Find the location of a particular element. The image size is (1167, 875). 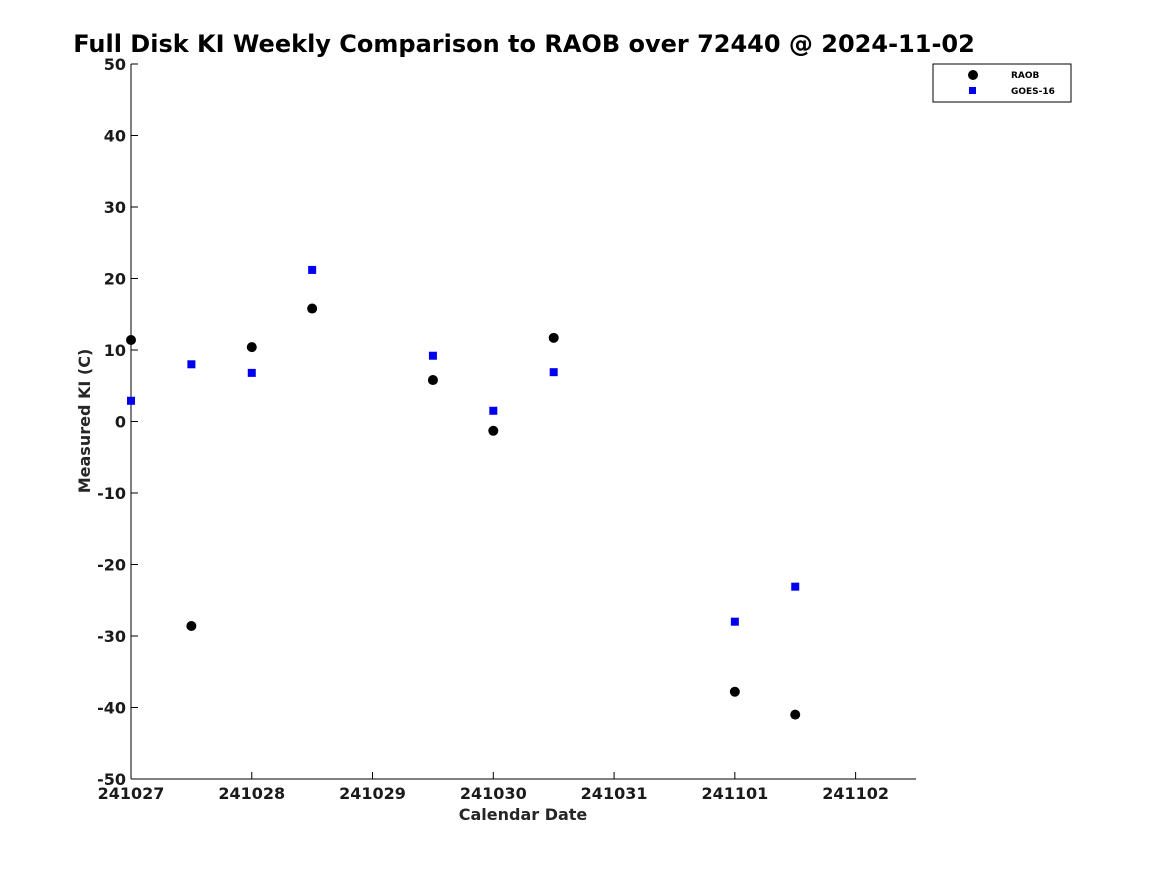

x-tick-label: 241030 is located at coordinates (493, 793).